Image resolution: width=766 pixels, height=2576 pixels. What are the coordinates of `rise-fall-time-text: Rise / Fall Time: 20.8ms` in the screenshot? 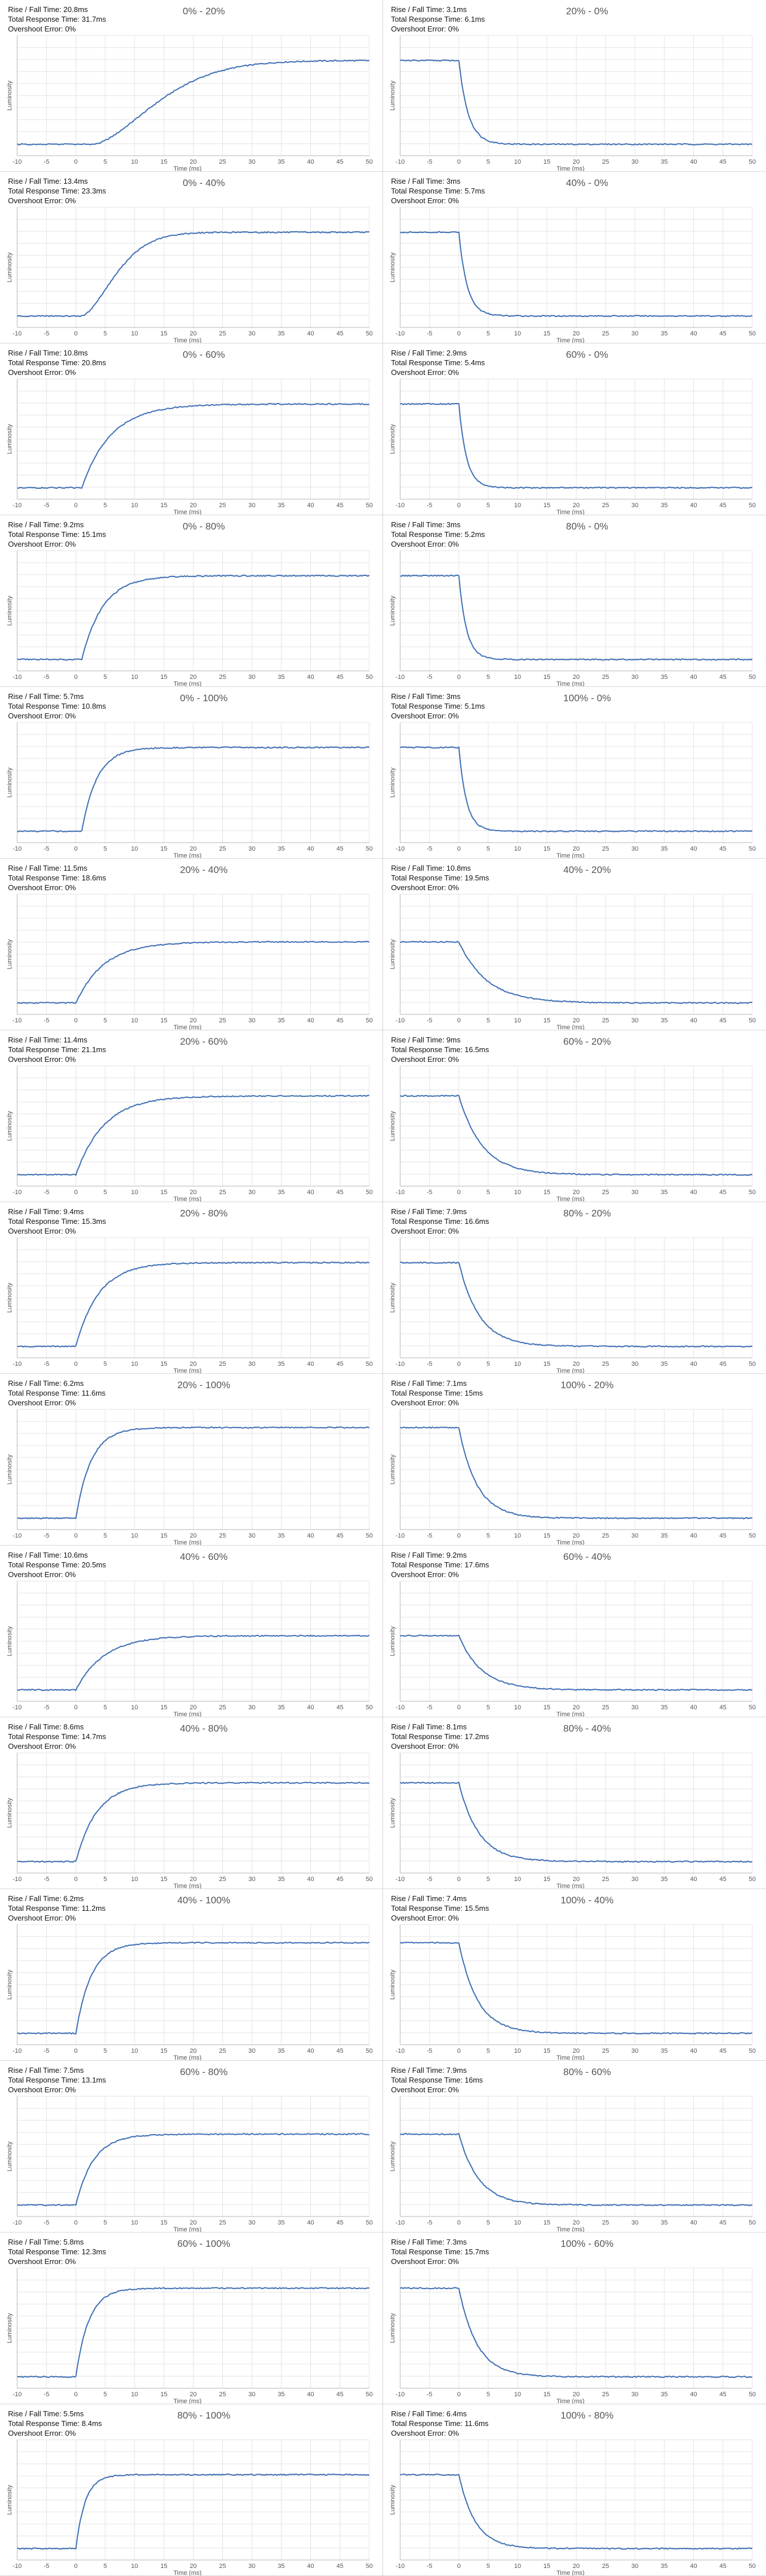 It's located at (48, 9).